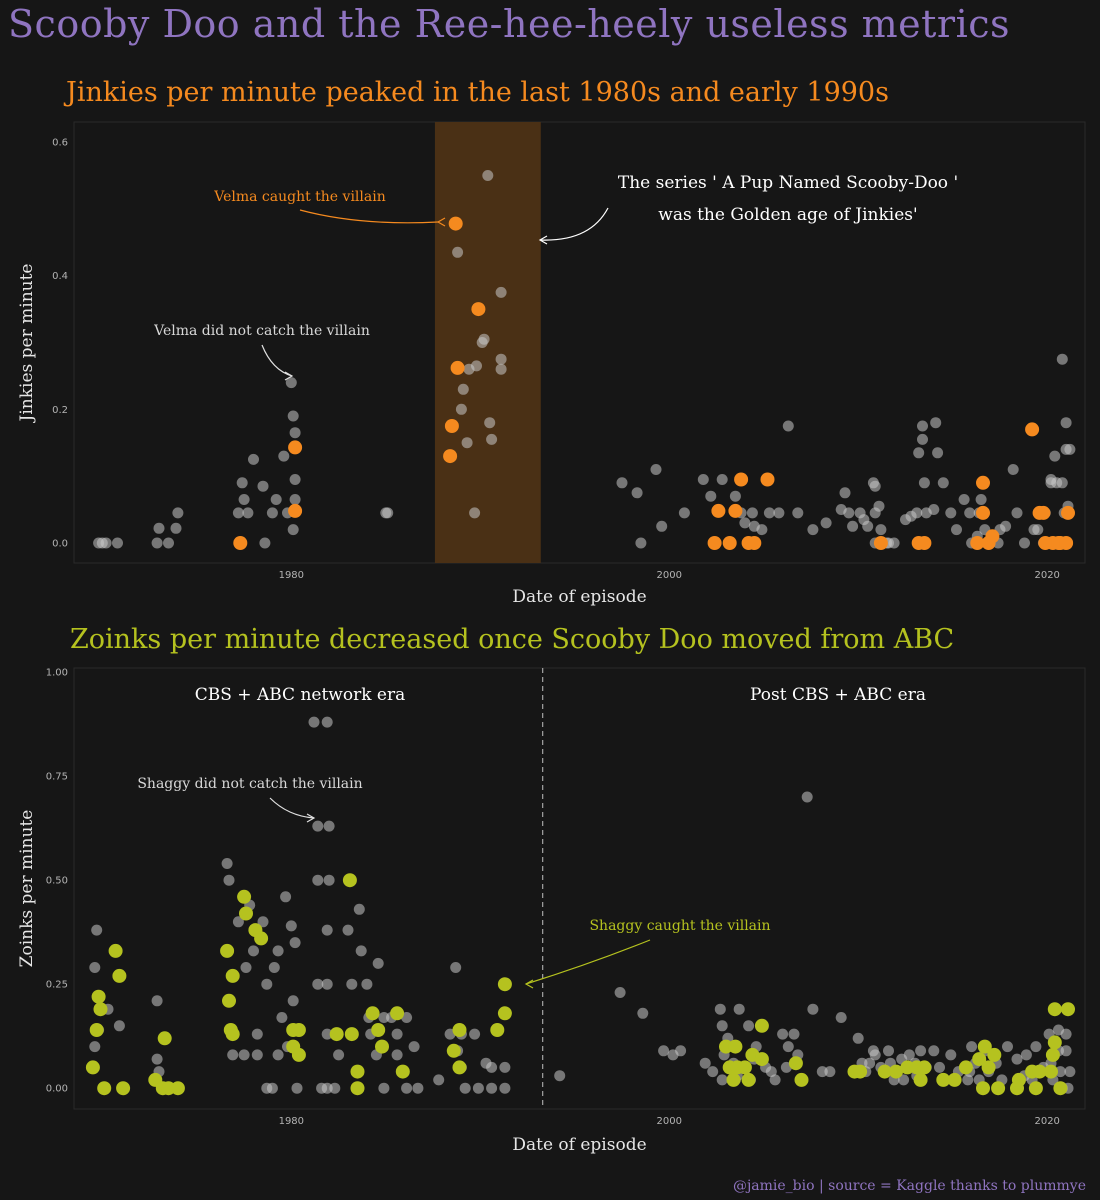  I want to click on zoinks-y-tick-label: 0.25, so click(57, 985).